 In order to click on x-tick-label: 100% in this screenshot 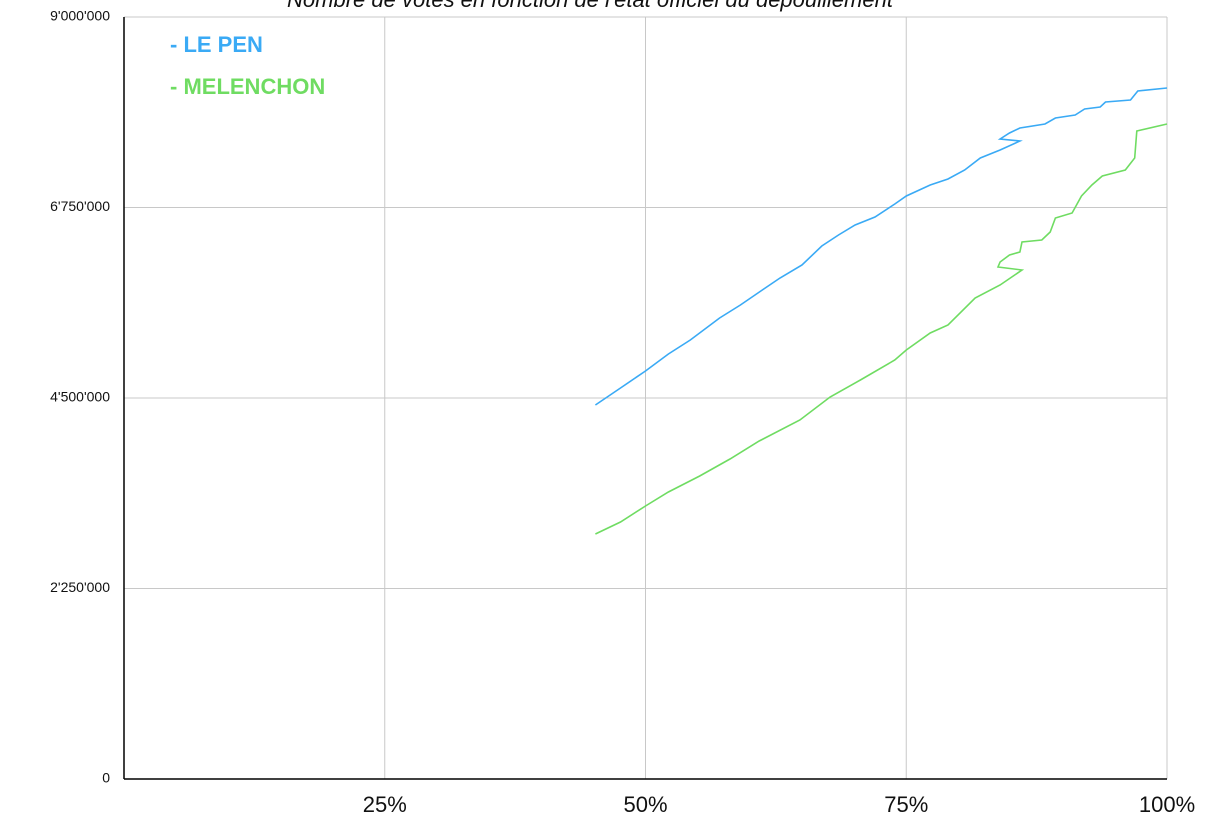, I will do `click(1167, 804)`.